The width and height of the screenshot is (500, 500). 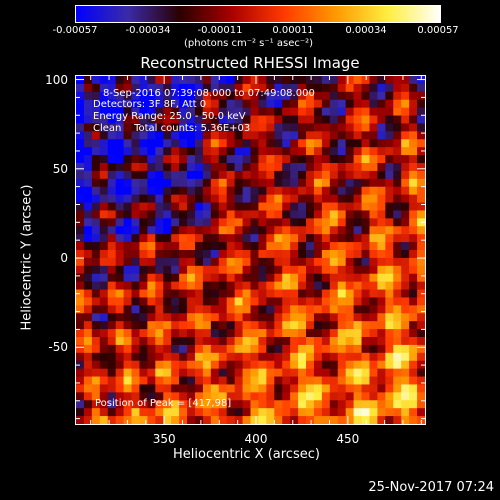 I want to click on x-tick-label: 350, so click(x=164, y=439).